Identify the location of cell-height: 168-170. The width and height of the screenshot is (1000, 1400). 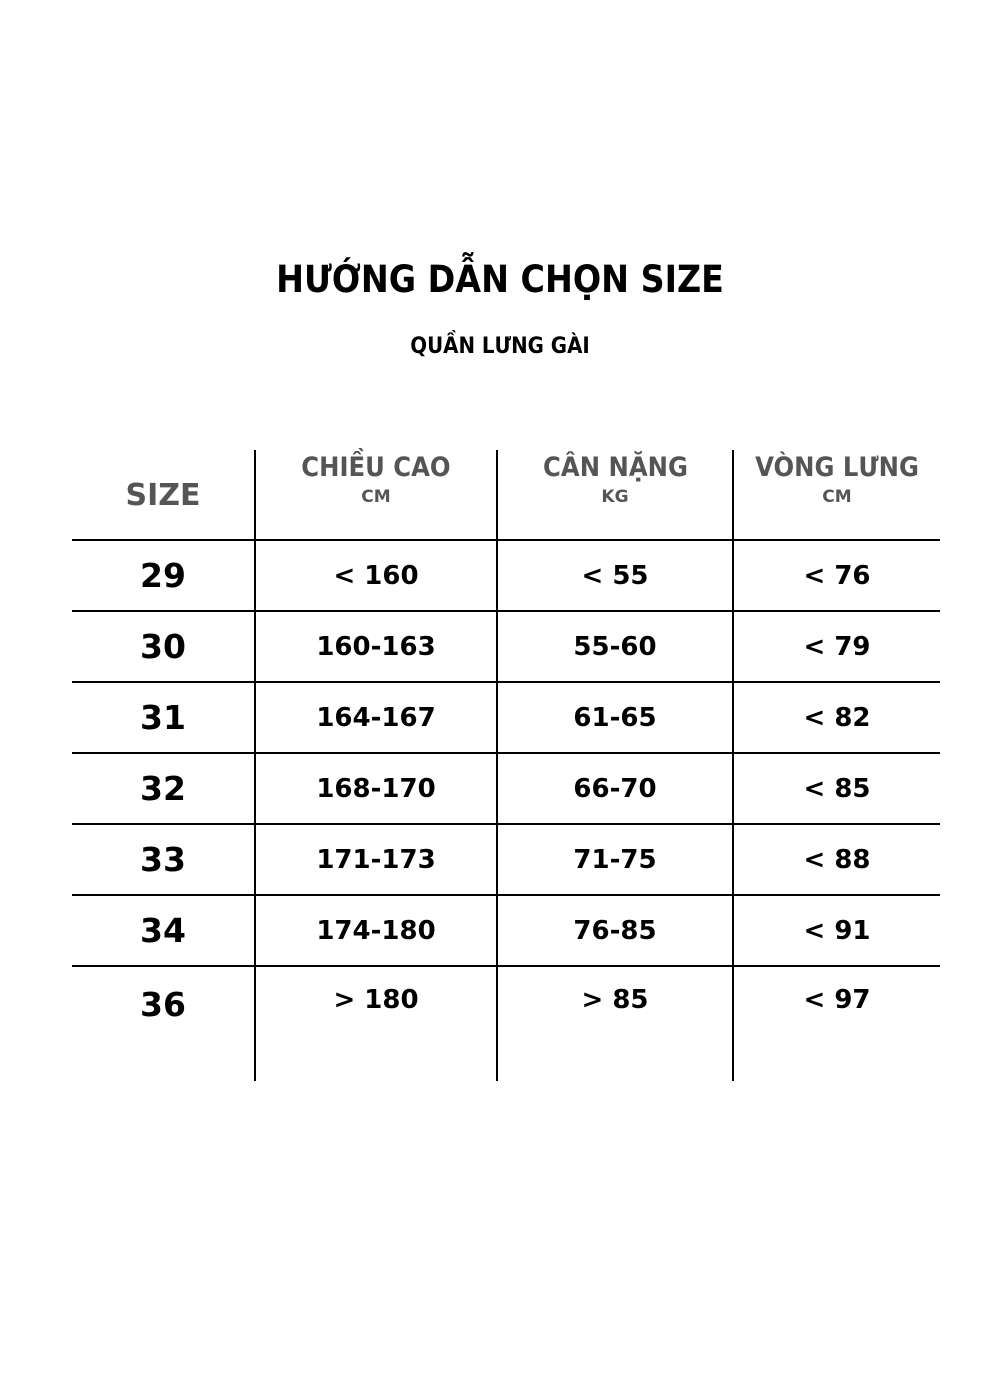
(375, 788).